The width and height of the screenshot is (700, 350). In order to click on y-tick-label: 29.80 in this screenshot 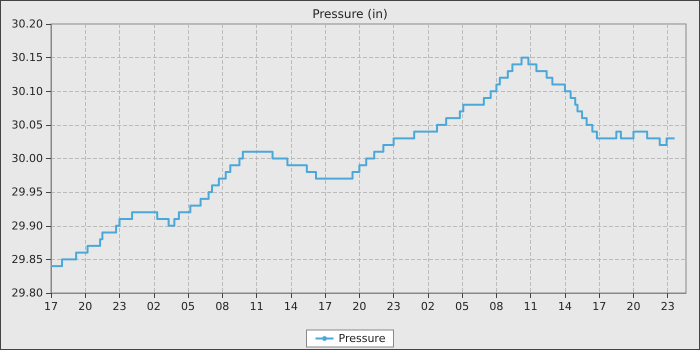, I will do `click(27, 293)`.